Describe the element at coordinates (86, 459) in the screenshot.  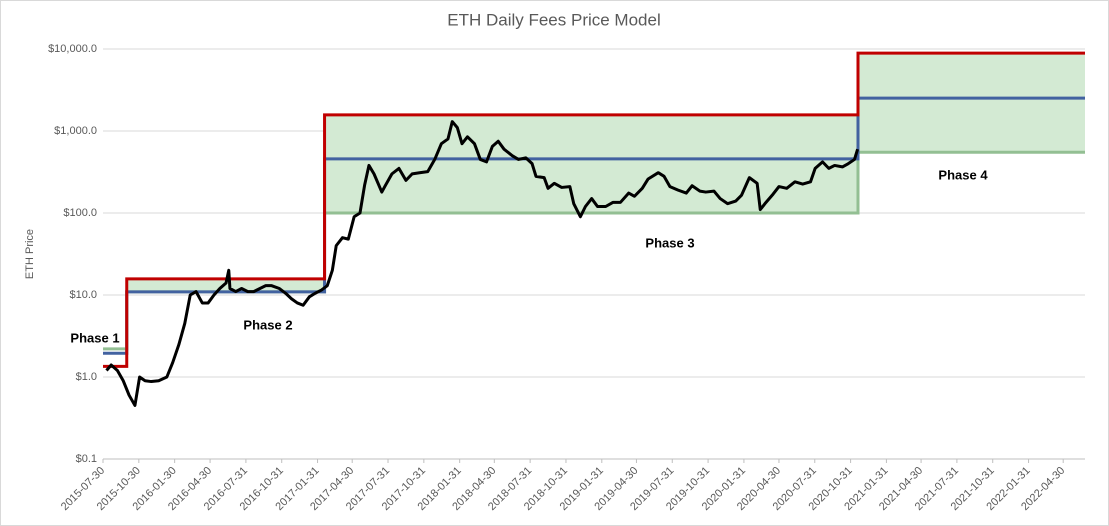
I see `y-tick-label: $0.1` at that location.